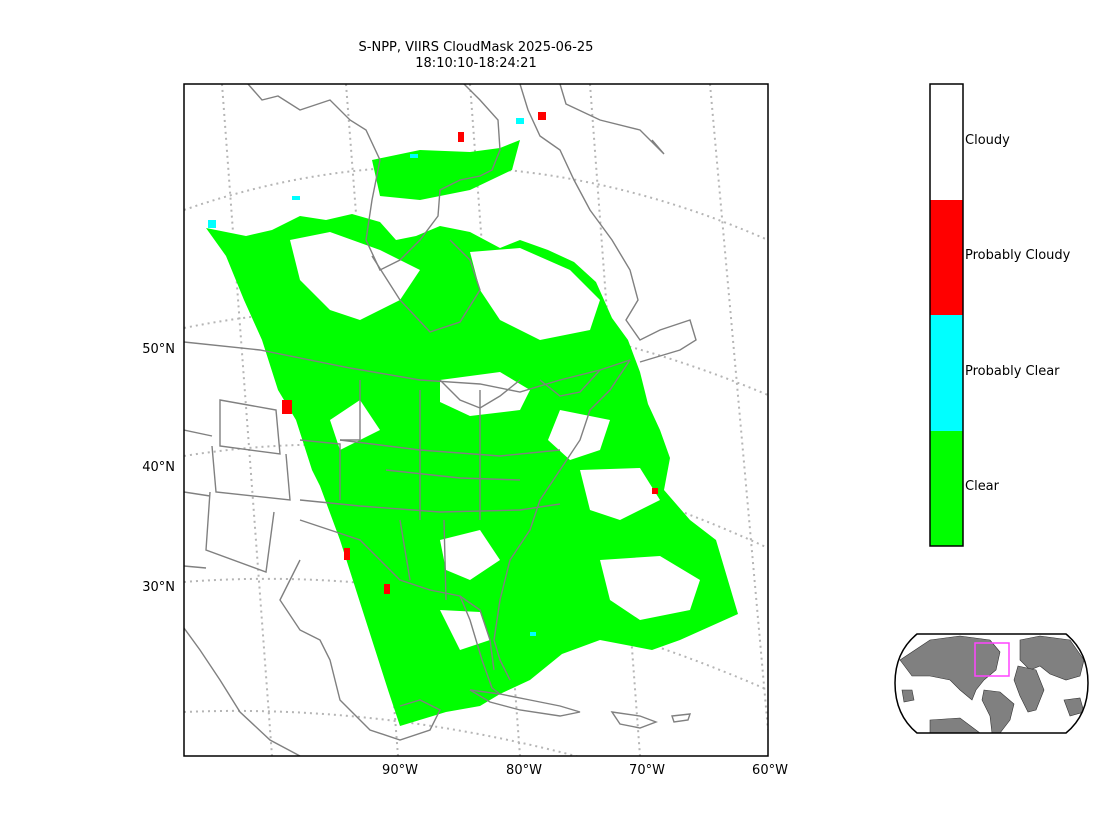 Image resolution: width=1120 pixels, height=840 pixels. Describe the element at coordinates (987, 140) in the screenshot. I see `legend-label-cloudy: Cloudy` at that location.